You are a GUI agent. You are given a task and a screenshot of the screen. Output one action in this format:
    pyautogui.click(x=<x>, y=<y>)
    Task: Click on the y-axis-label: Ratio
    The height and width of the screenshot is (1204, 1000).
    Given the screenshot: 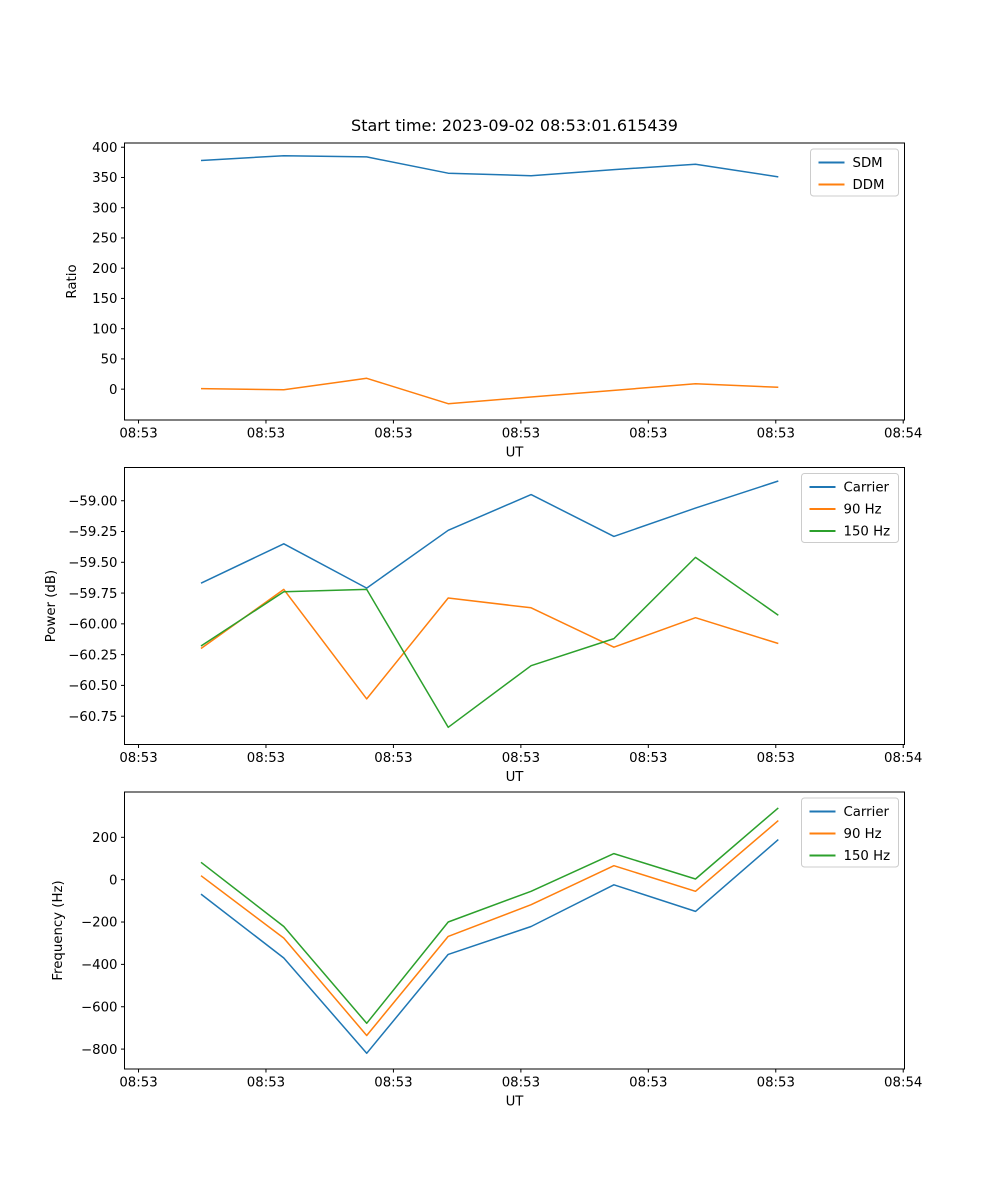 What is the action you would take?
    pyautogui.click(x=72, y=281)
    